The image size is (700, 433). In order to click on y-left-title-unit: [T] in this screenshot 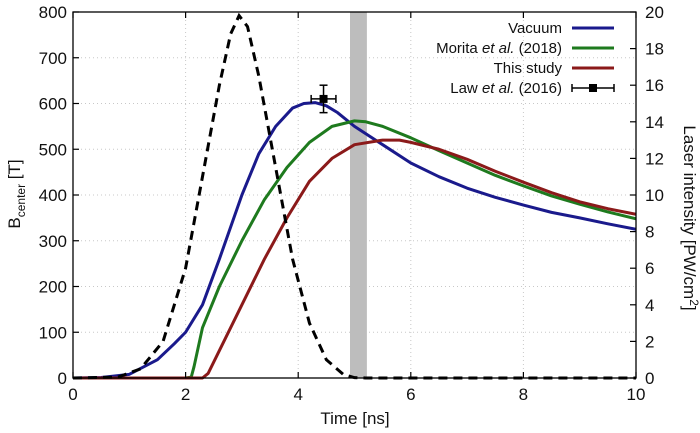, I will do `click(14, 171)`.